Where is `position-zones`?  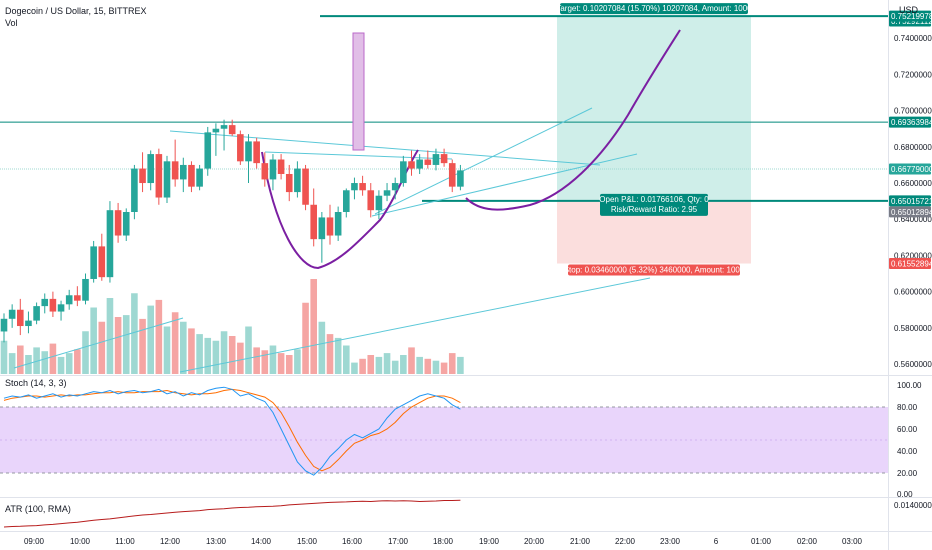
position-zones is located at coordinates (654, 140).